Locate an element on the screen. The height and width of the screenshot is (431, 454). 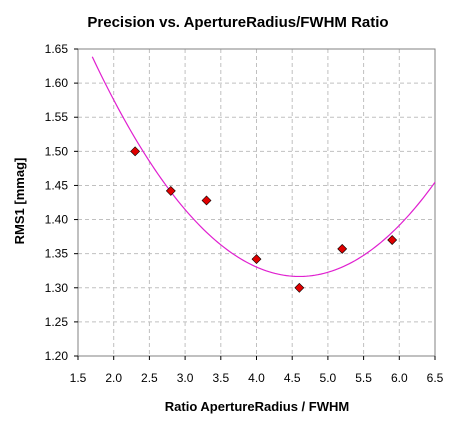
y-tick-label: 1.45 is located at coordinates (57, 185).